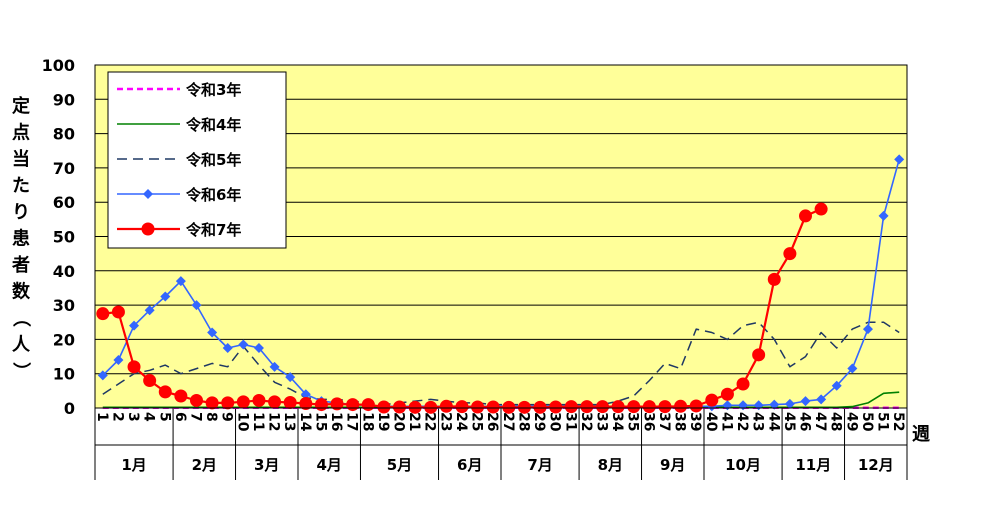  Describe the element at coordinates (633, 421) in the screenshot. I see `x-tick-label: 35` at that location.